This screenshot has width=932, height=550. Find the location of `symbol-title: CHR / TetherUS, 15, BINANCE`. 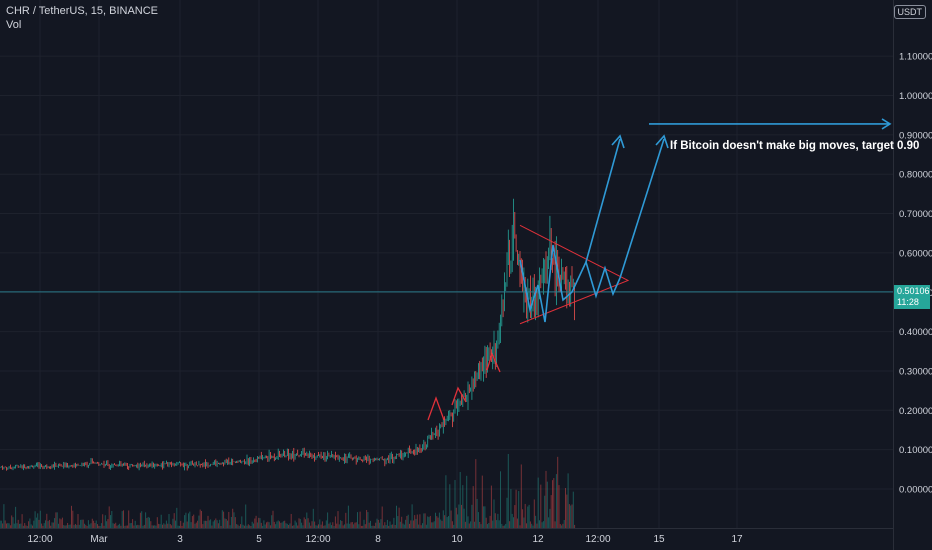

symbol-title: CHR / TetherUS, 15, BINANCE is located at coordinates (82, 11).